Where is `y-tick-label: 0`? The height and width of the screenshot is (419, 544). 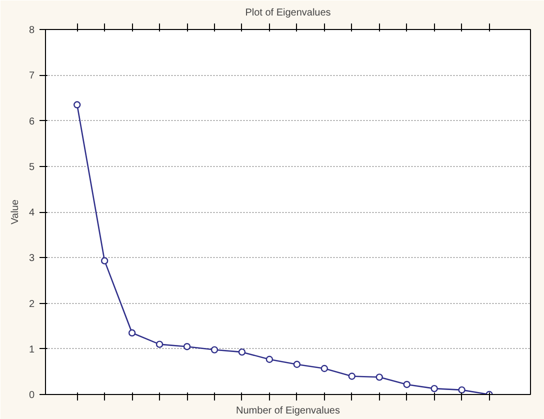
y-tick-label: 0 is located at coordinates (31, 395).